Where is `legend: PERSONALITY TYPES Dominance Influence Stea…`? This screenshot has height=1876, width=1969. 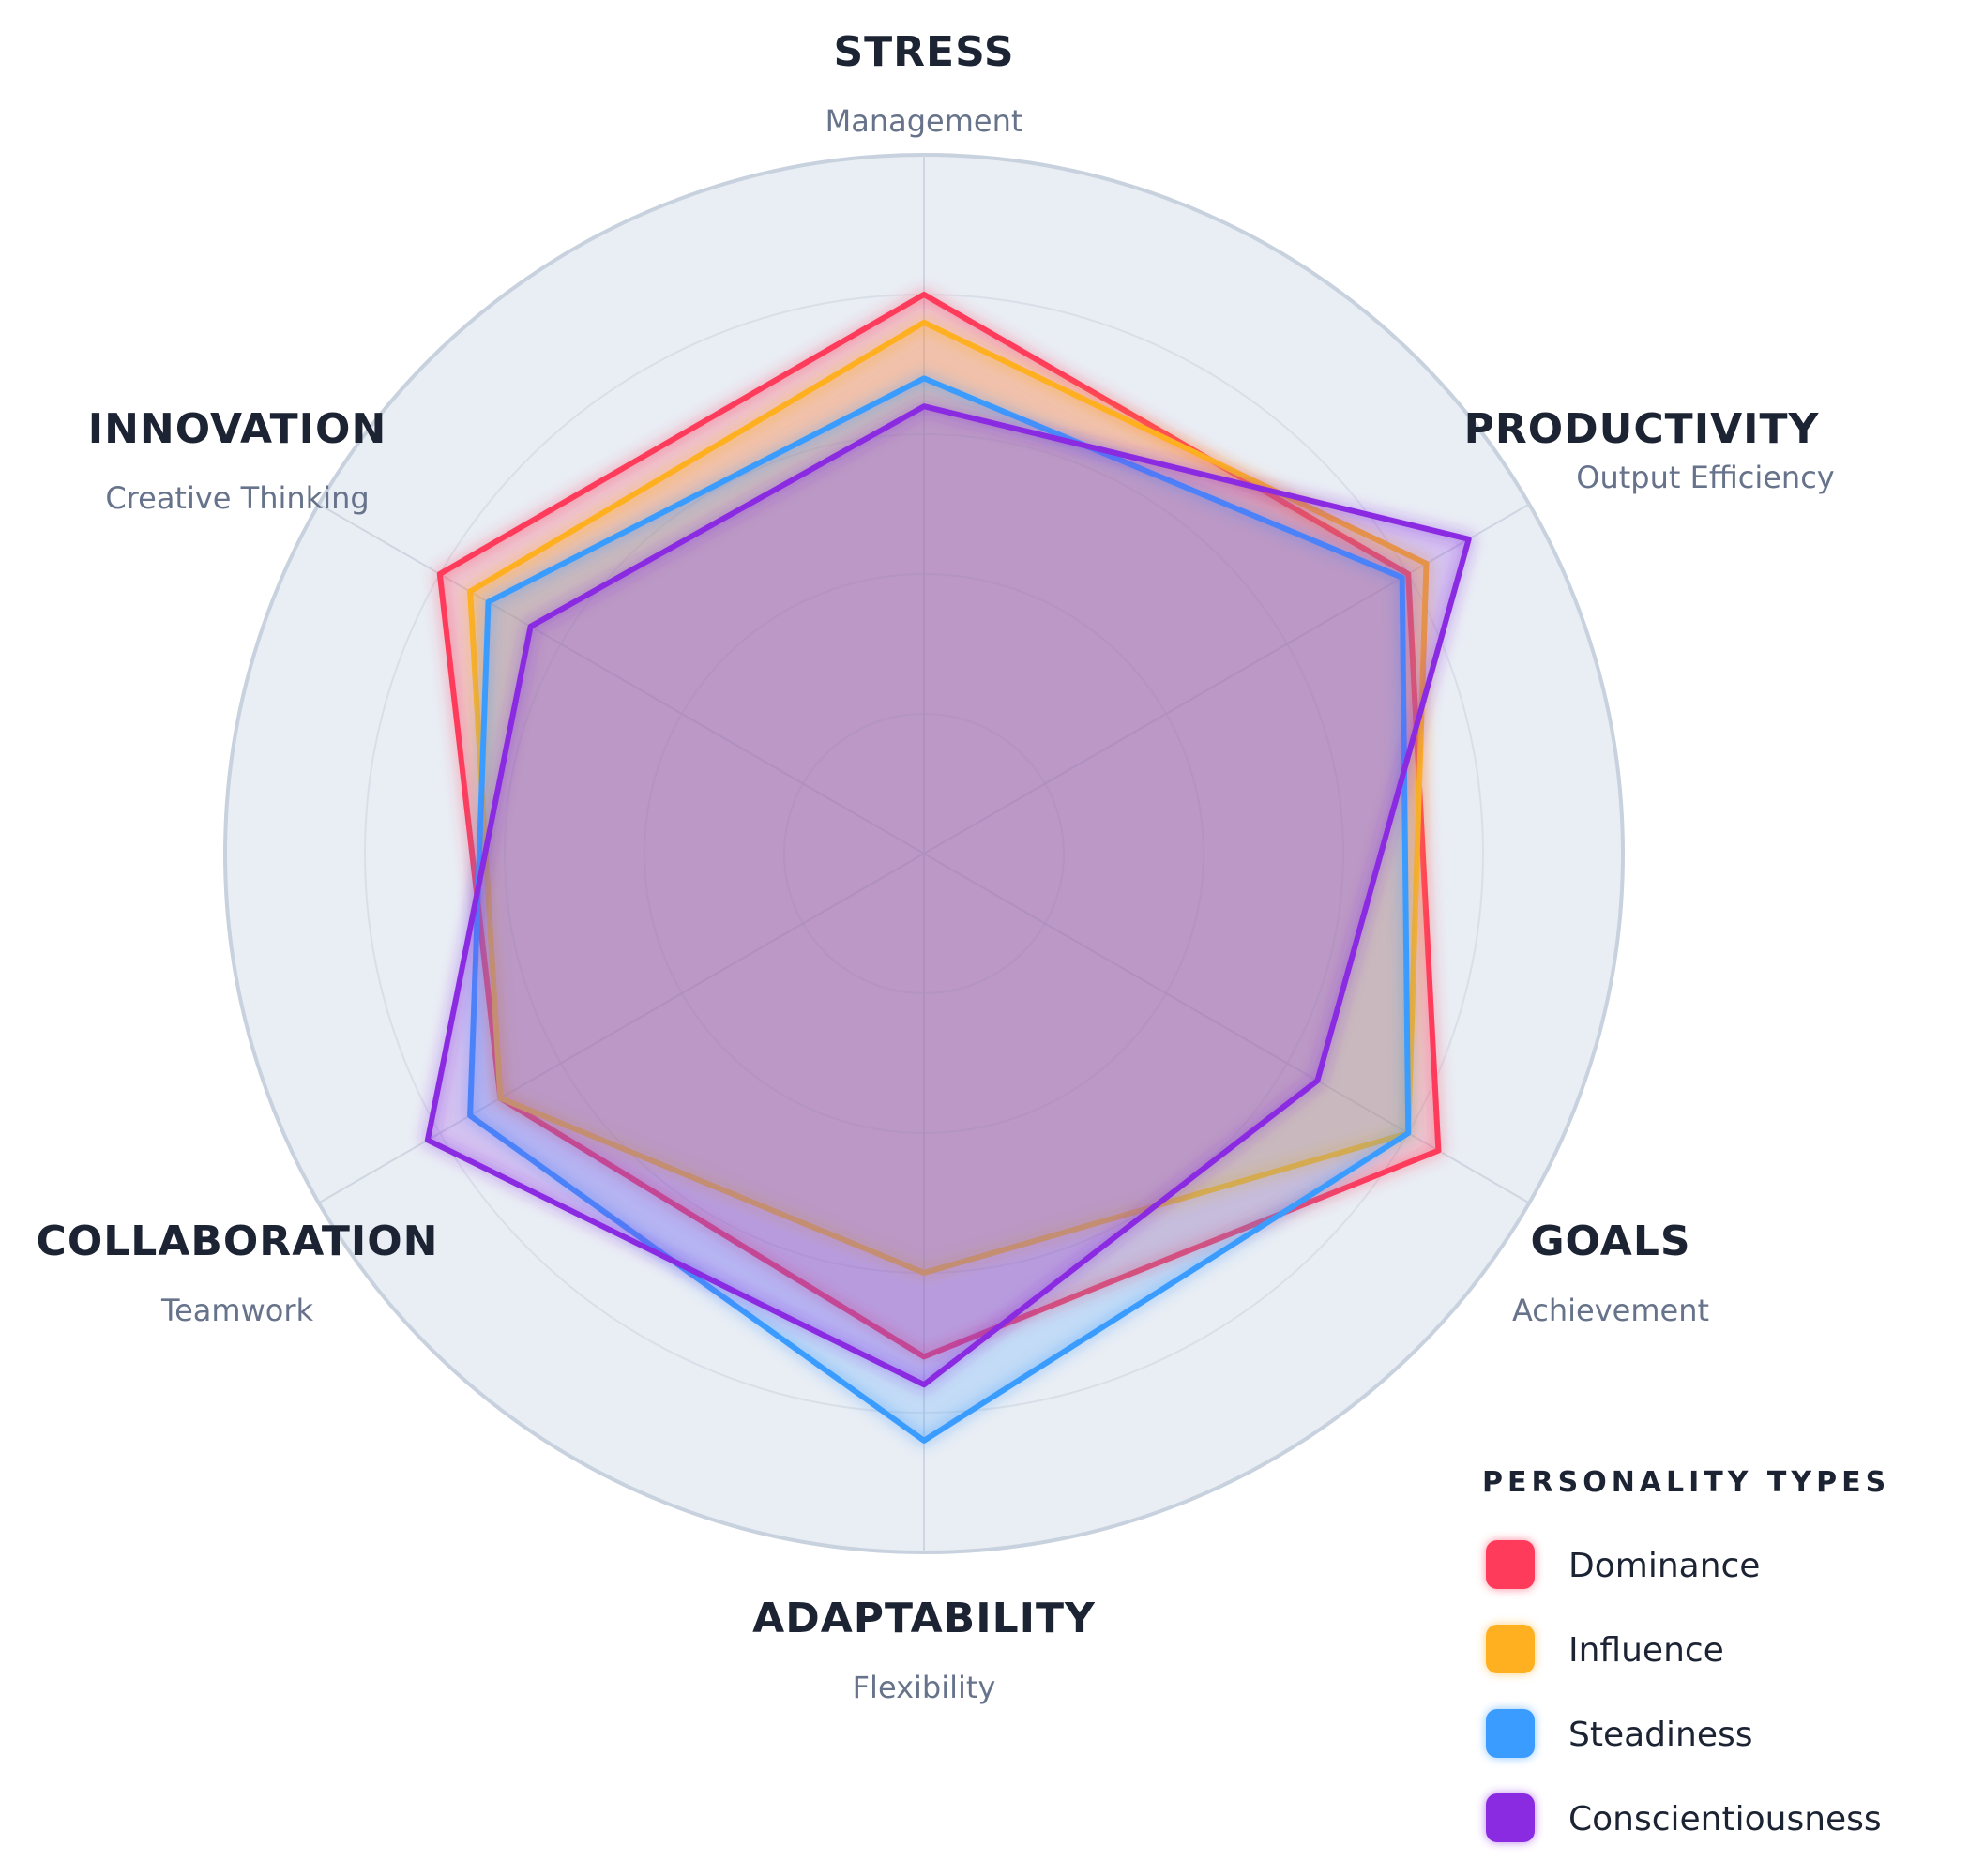
legend: PERSONALITY TYPES Dominance Influence Stea… is located at coordinates (1686, 1654).